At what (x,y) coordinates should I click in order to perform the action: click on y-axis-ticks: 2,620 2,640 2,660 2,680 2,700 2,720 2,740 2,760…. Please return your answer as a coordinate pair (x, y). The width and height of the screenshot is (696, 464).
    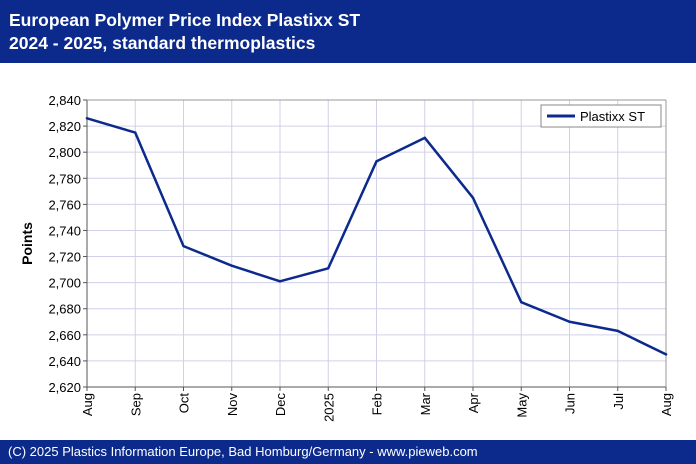
    Looking at the image, I should click on (67, 244).